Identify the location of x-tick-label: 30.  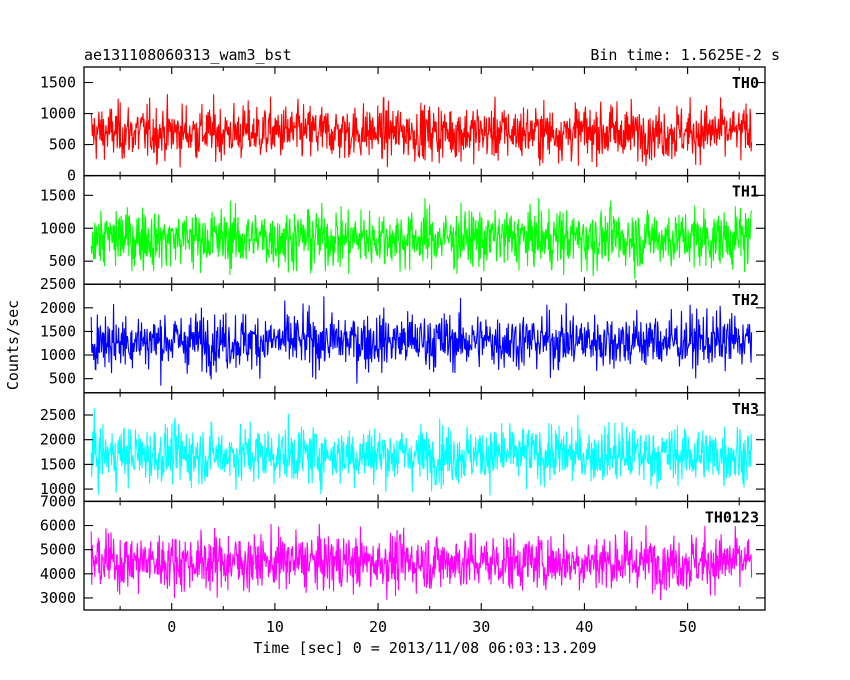
(481, 627).